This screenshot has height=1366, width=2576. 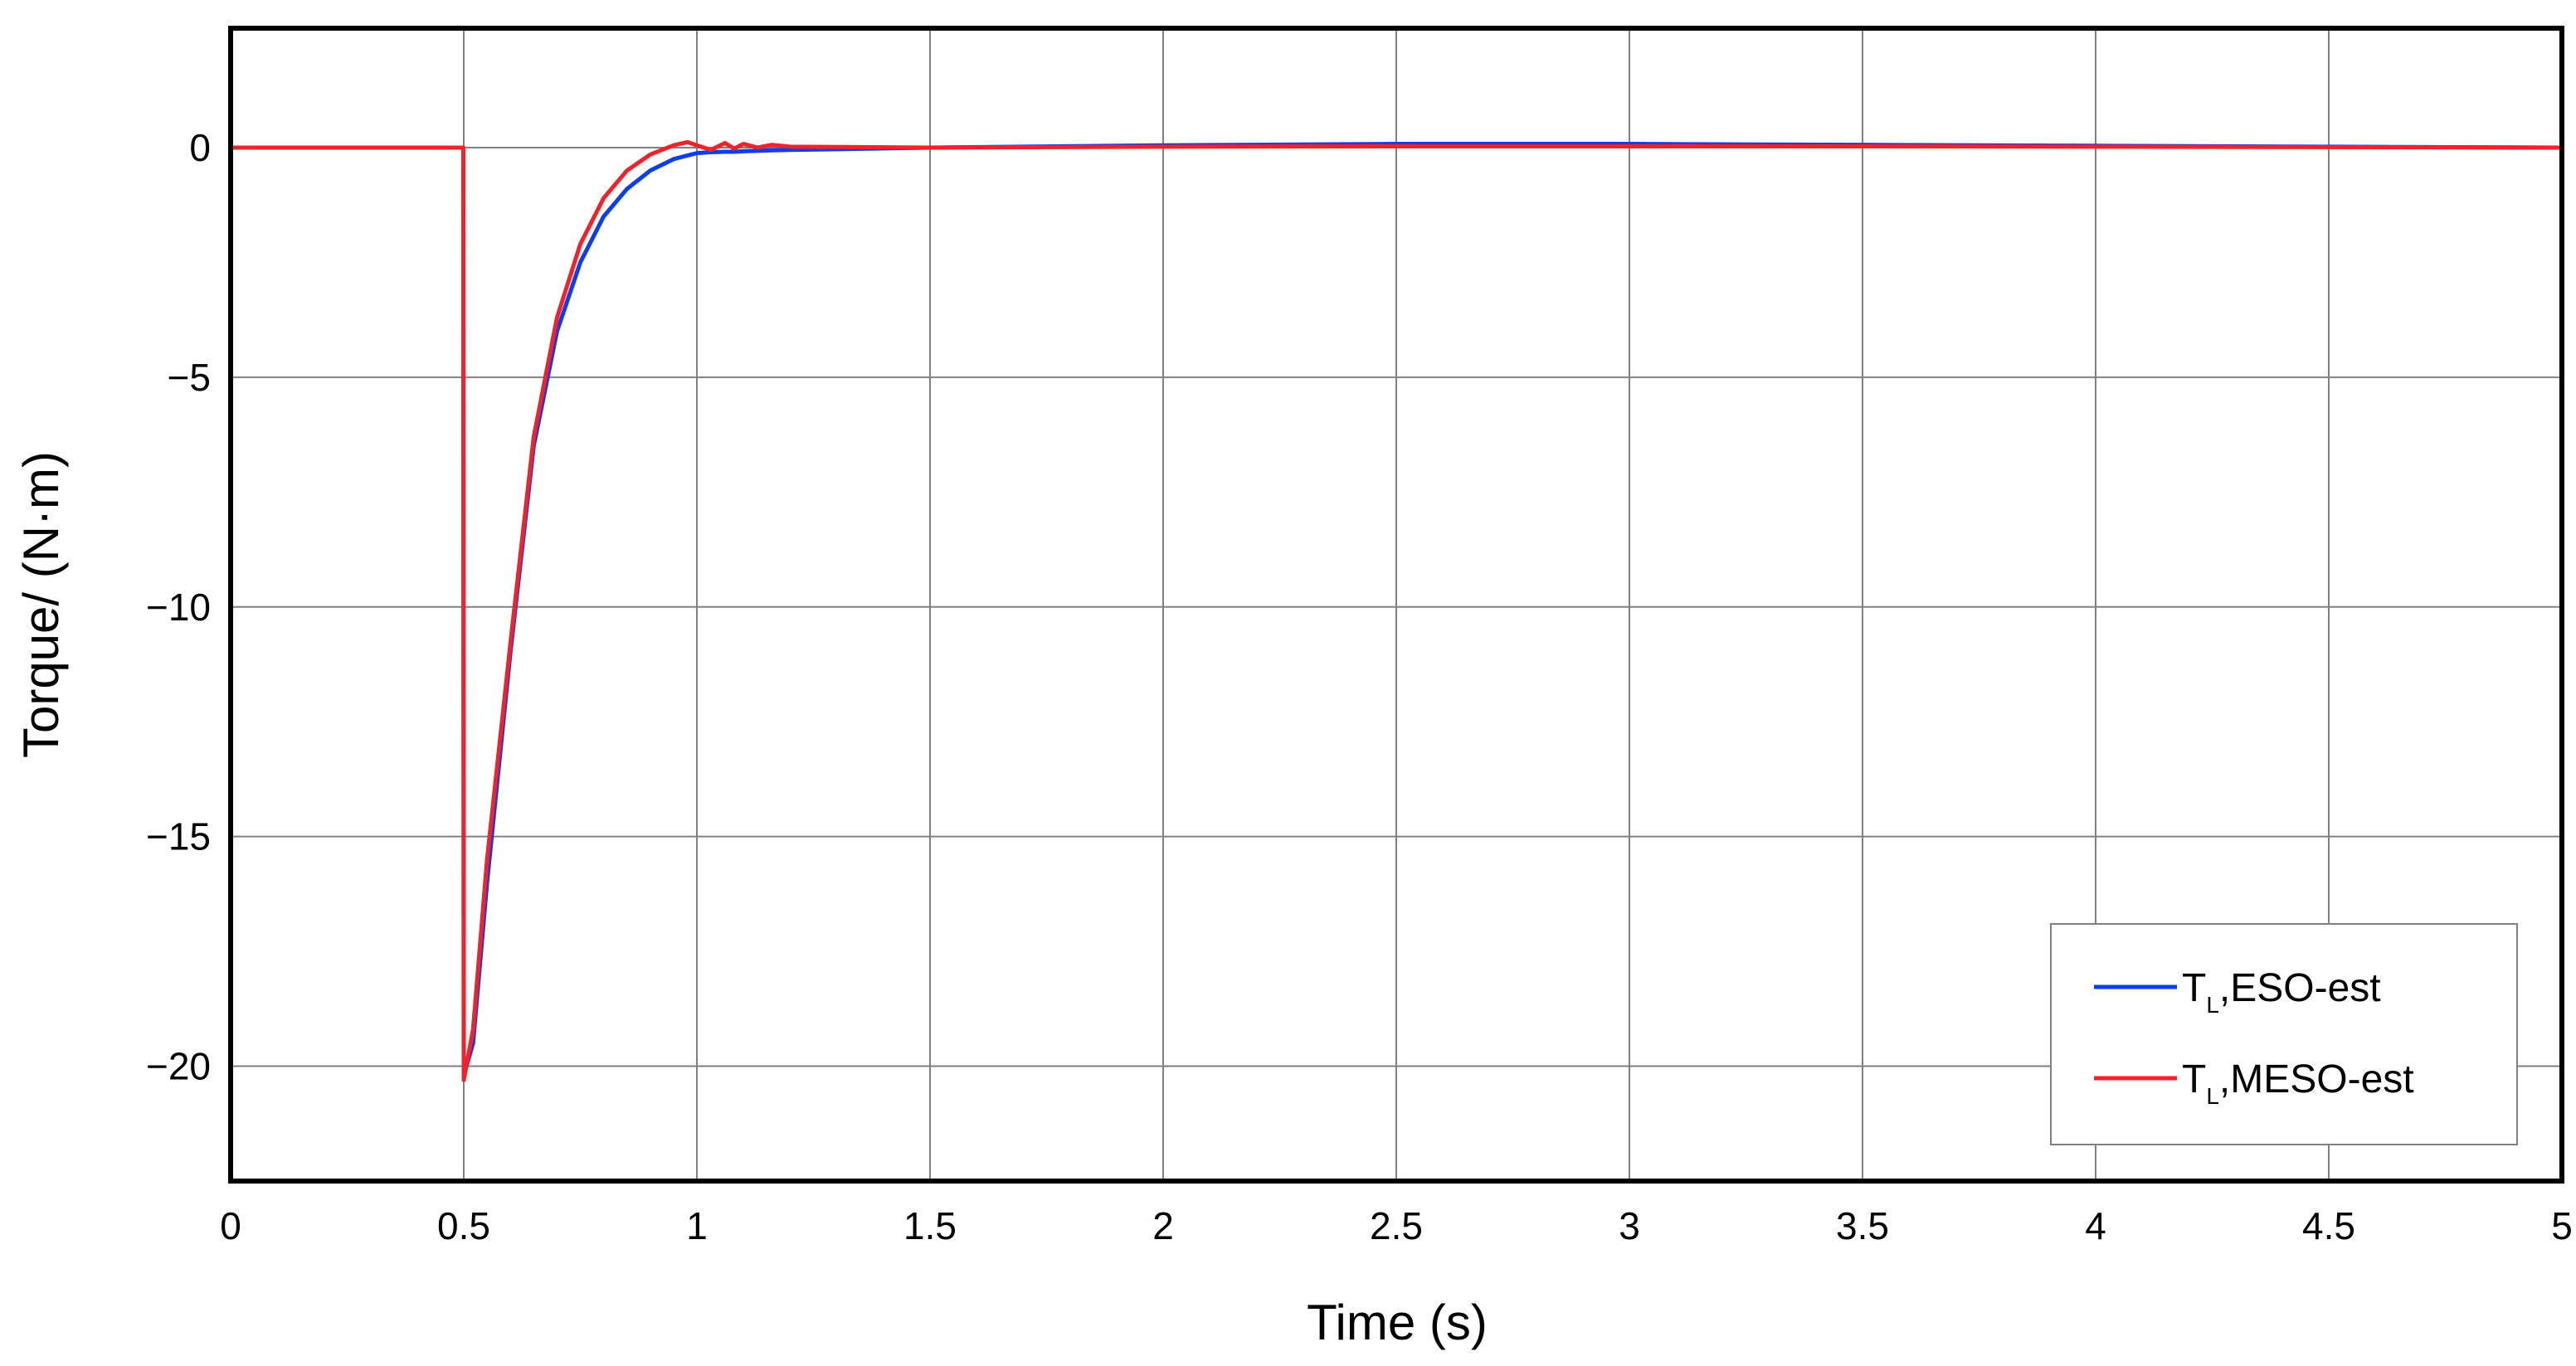 I want to click on x-tick-label: 1, so click(x=697, y=1225).